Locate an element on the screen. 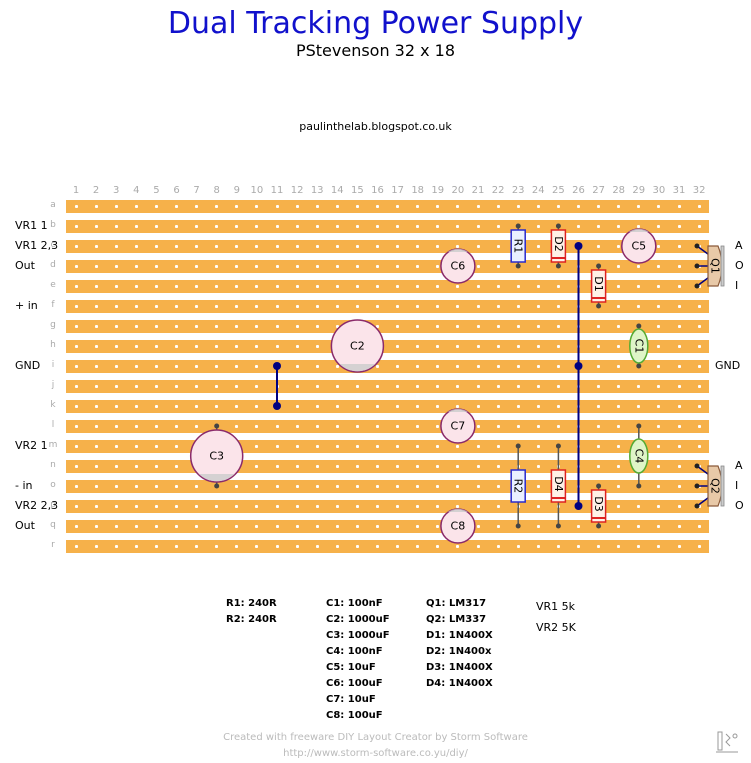 This screenshot has height=763, width=751. column-number: 12 is located at coordinates (297, 190).